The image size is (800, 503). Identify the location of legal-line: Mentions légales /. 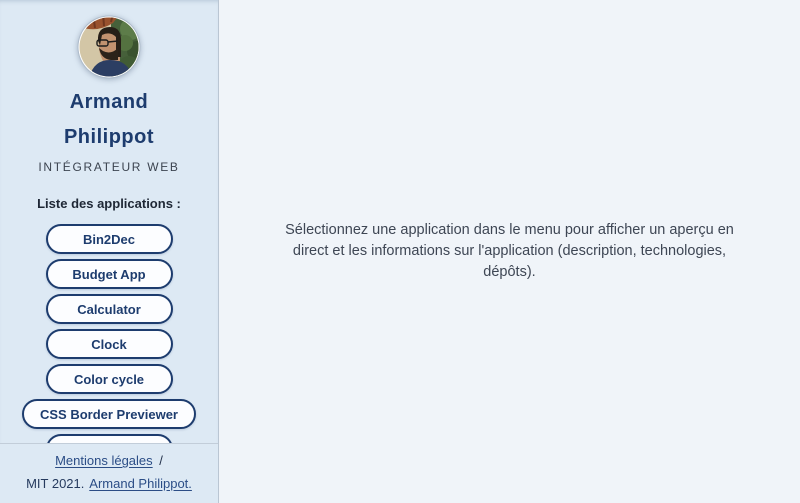
(109, 461).